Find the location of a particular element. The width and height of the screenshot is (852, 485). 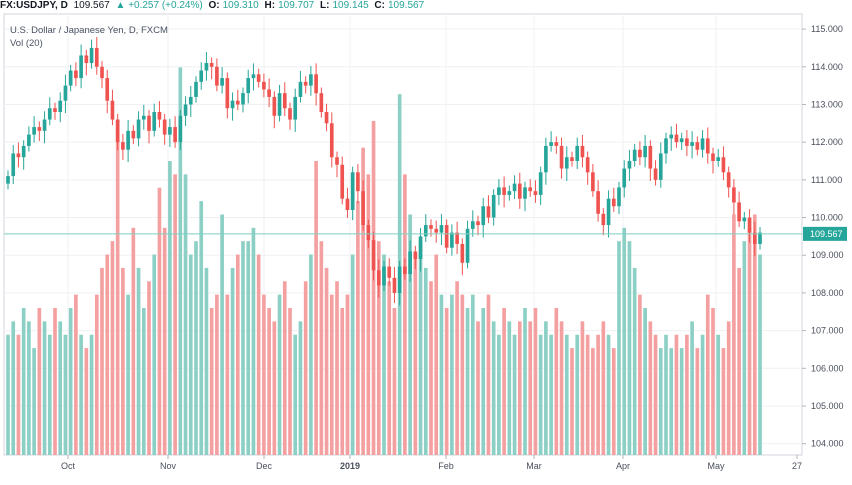

high-label: H: is located at coordinates (270, 5).